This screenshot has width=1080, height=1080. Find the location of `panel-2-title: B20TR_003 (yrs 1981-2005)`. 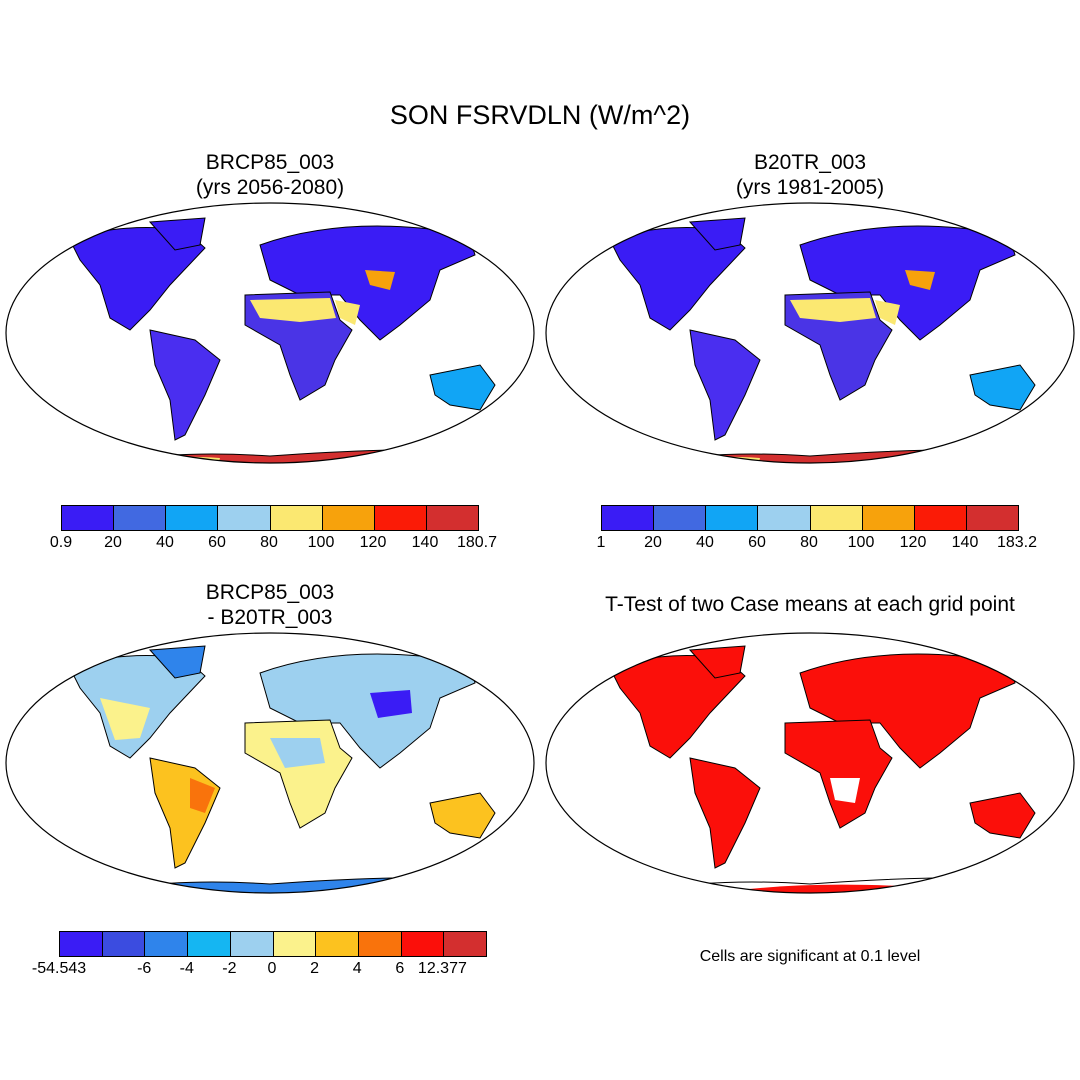

panel-2-title: B20TR_003 (yrs 1981-2005) is located at coordinates (810, 175).